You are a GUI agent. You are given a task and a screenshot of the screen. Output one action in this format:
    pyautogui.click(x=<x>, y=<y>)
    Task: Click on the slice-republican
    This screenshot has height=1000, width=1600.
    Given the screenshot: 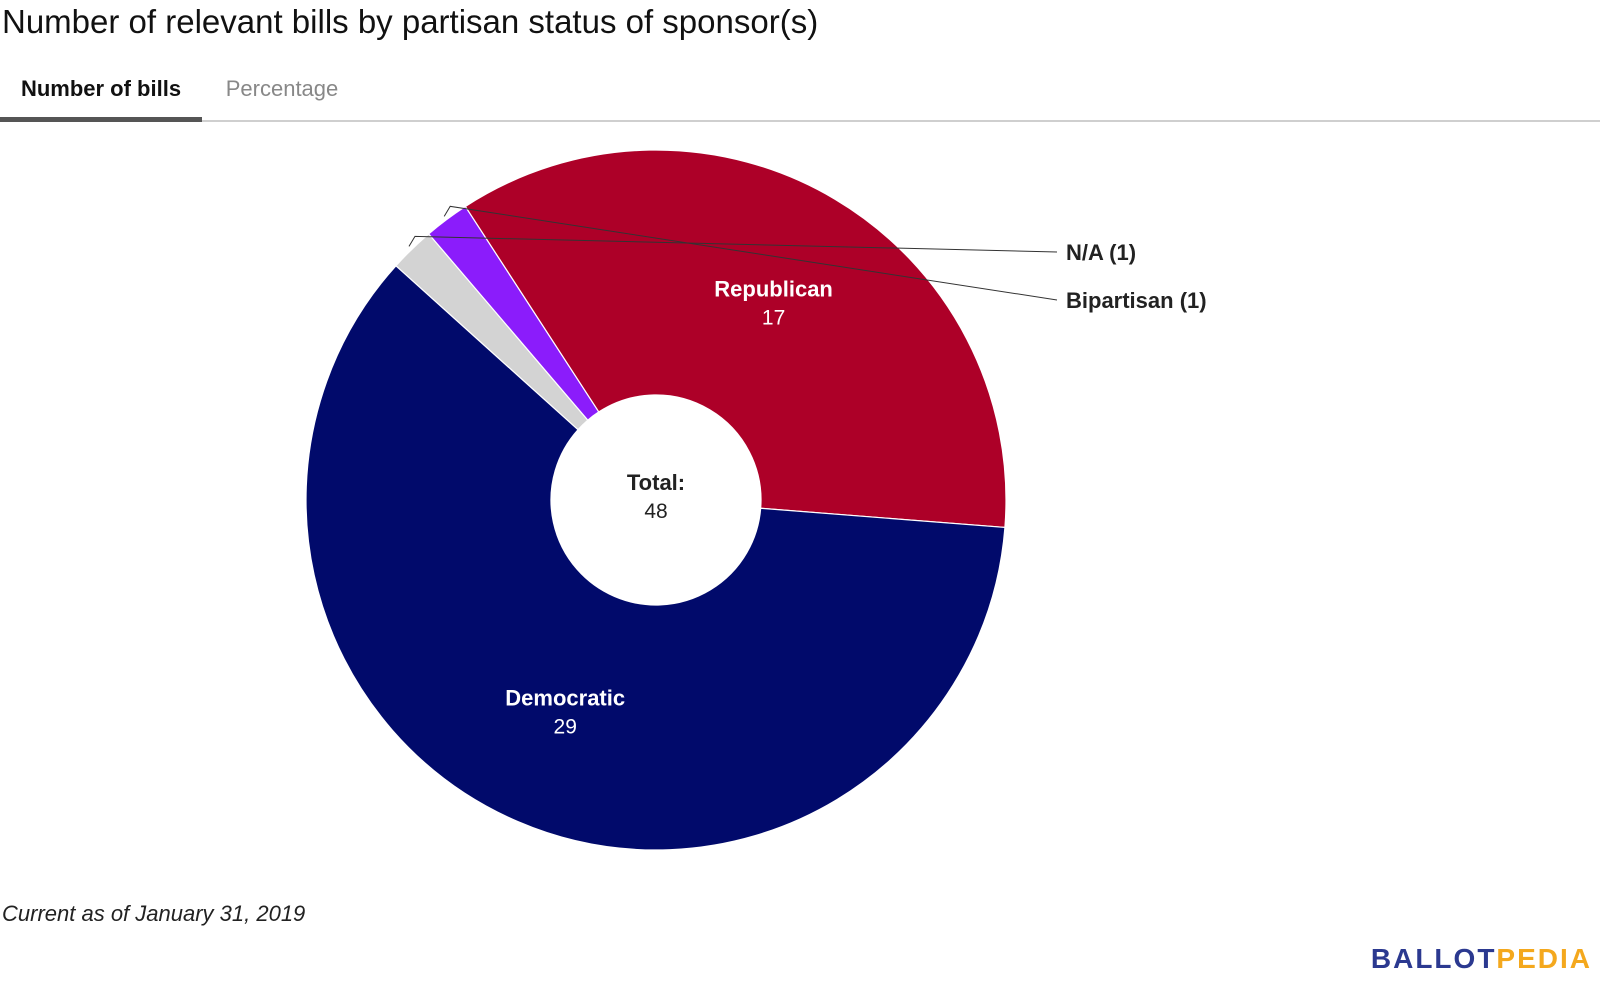 What is the action you would take?
    pyautogui.click(x=735, y=339)
    